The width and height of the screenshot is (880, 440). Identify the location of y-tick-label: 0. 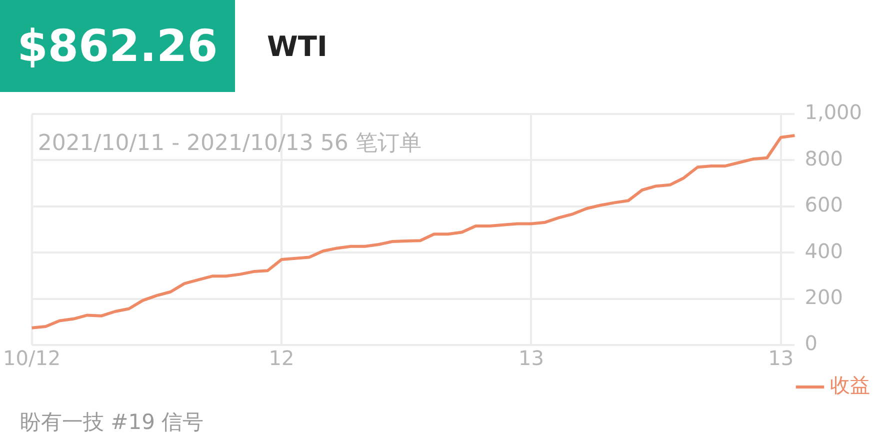
(811, 343).